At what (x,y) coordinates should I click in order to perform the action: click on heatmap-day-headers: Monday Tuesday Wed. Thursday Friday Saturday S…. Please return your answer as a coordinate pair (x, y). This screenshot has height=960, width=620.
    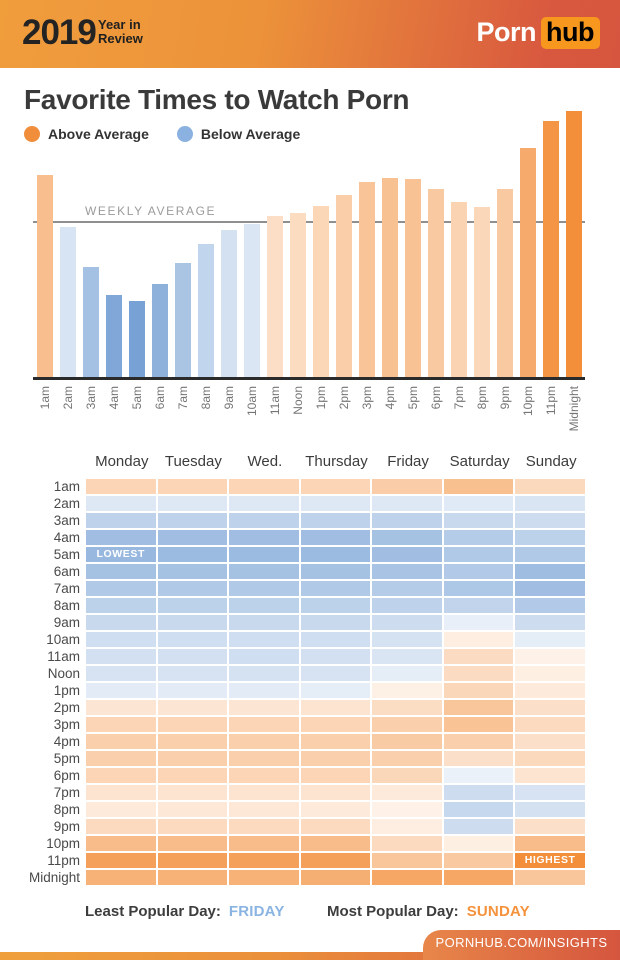
    Looking at the image, I should click on (336, 461).